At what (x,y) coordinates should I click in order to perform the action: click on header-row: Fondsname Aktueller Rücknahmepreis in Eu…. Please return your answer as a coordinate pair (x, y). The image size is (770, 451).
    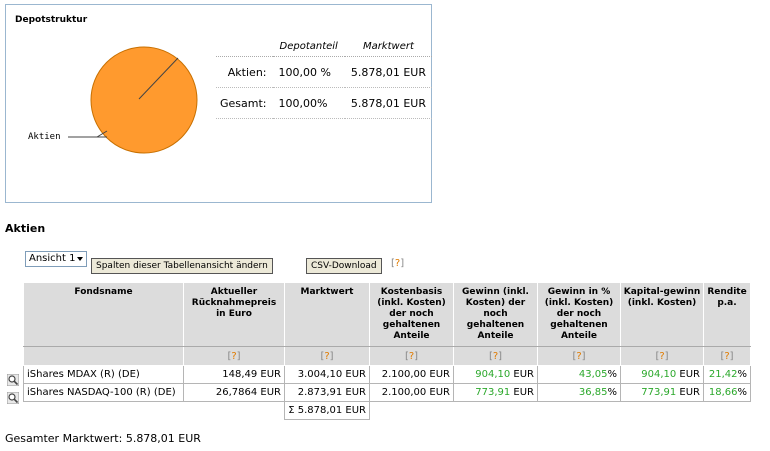
    Looking at the image, I should click on (387, 314).